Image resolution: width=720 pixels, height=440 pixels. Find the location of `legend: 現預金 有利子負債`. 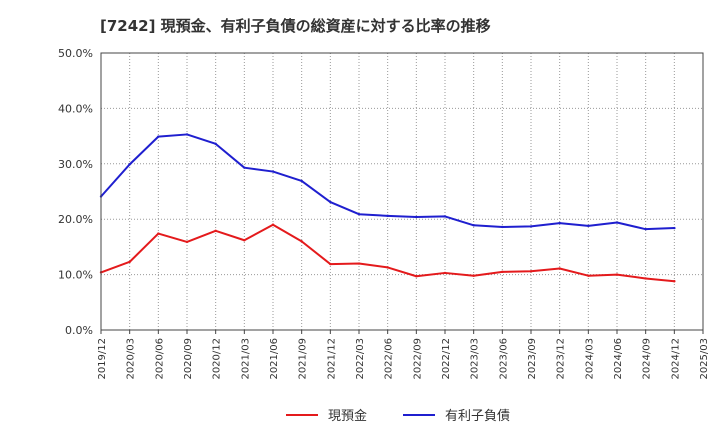

legend: 現預金 有利子負債 is located at coordinates (398, 416).